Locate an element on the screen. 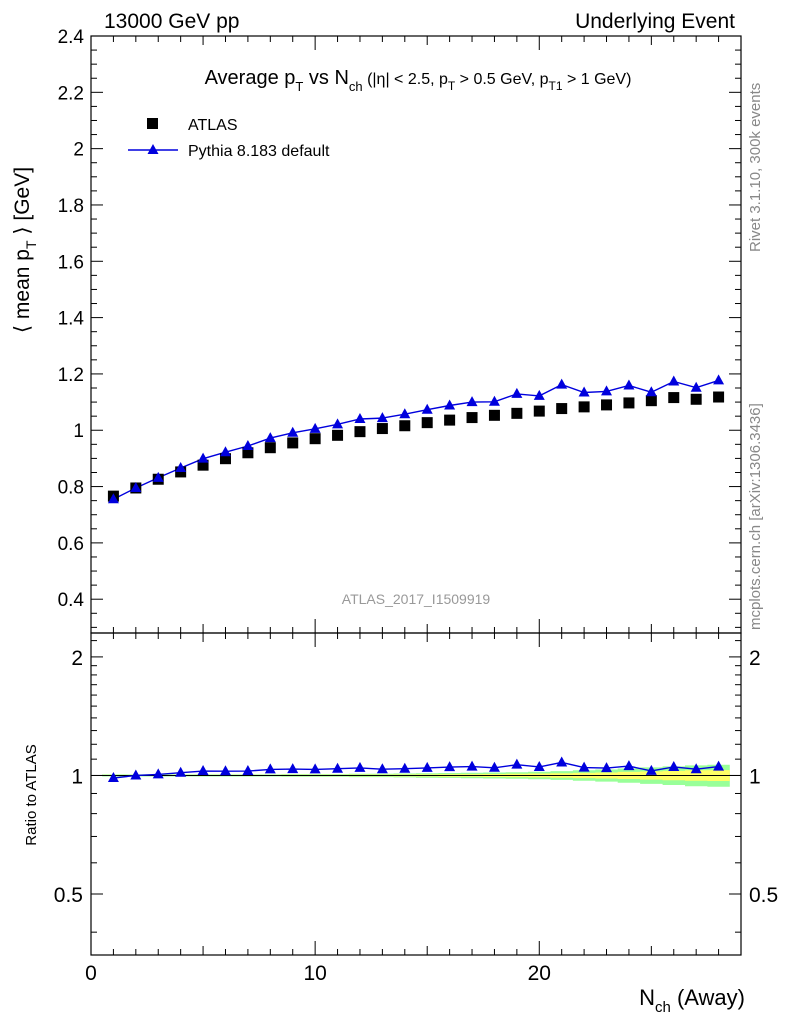 This screenshot has width=786, height=1024. legend-marker-pythia is located at coordinates (153, 149).